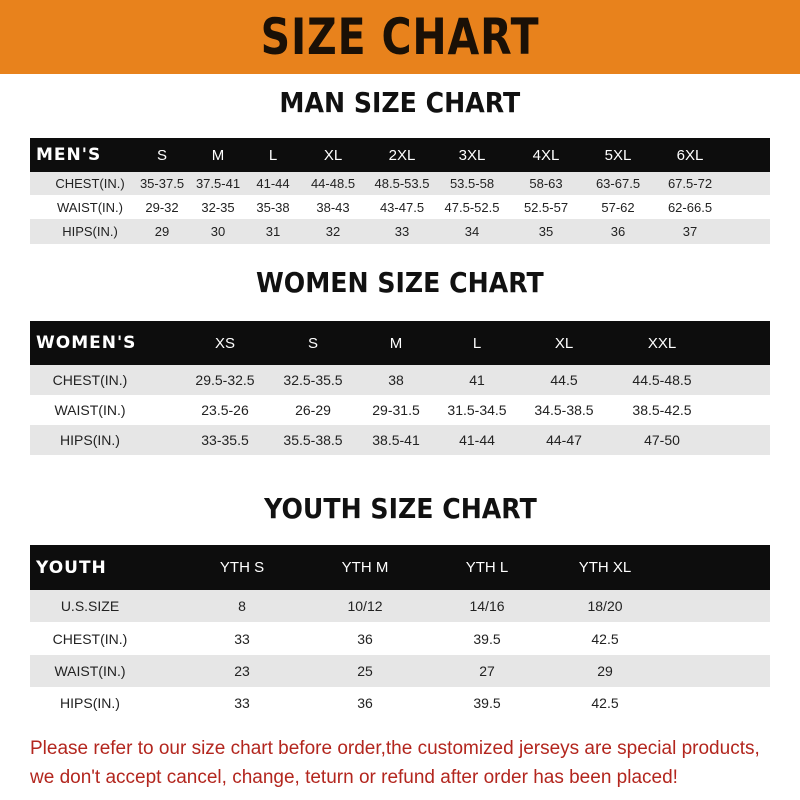 This screenshot has height=800, width=800. What do you see at coordinates (400, 703) in the screenshot?
I see `table-row: HIPS(IN.) 33 36 39.5 42.5` at bounding box center [400, 703].